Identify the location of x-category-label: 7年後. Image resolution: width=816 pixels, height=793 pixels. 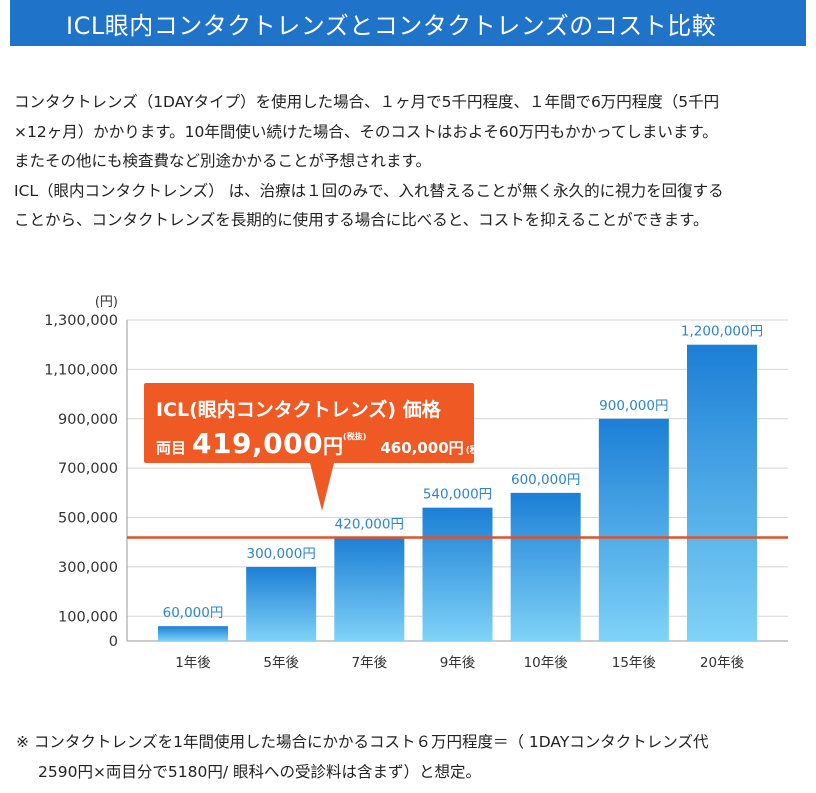
(370, 663).